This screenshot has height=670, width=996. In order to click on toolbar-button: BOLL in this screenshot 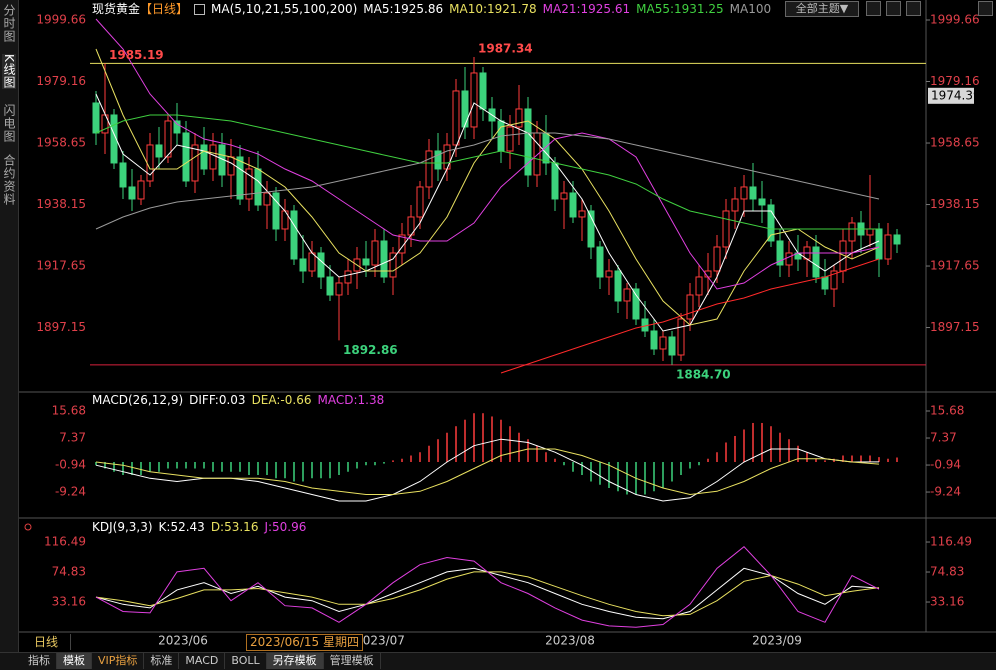, I will do `click(246, 661)`.